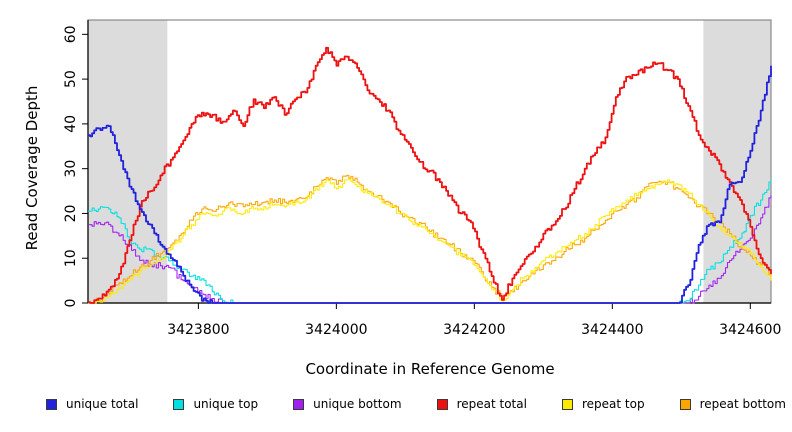 Image resolution: width=792 pixels, height=432 pixels. I want to click on svg-text: 3424000, so click(336, 330).